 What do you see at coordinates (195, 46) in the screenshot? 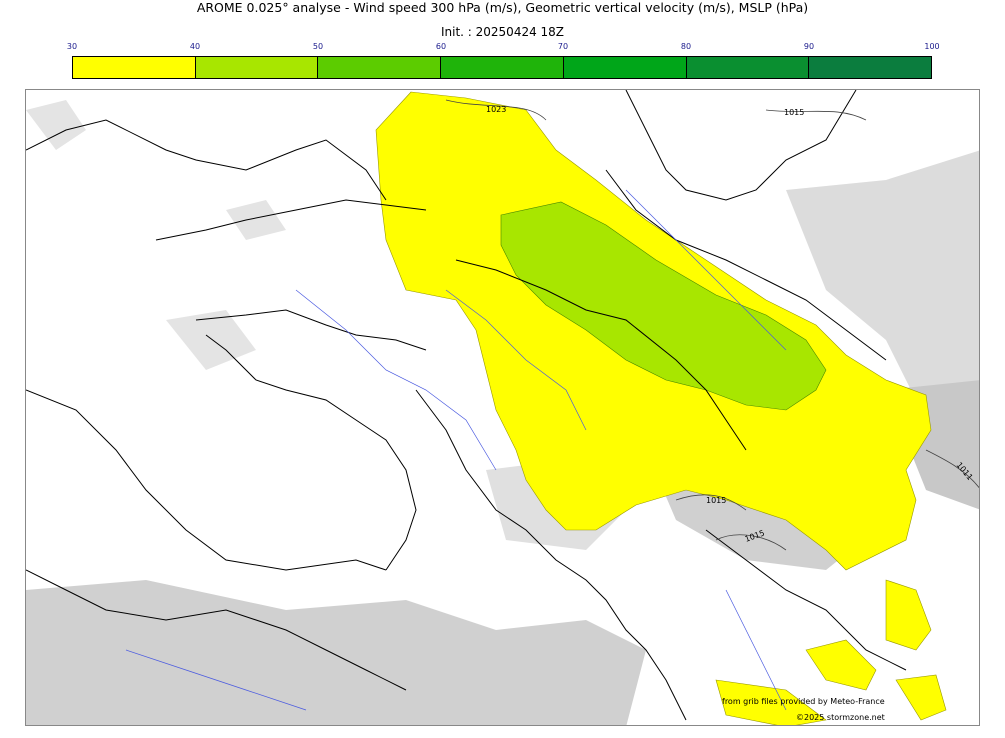
I see `colorbar-tick: 40` at bounding box center [195, 46].